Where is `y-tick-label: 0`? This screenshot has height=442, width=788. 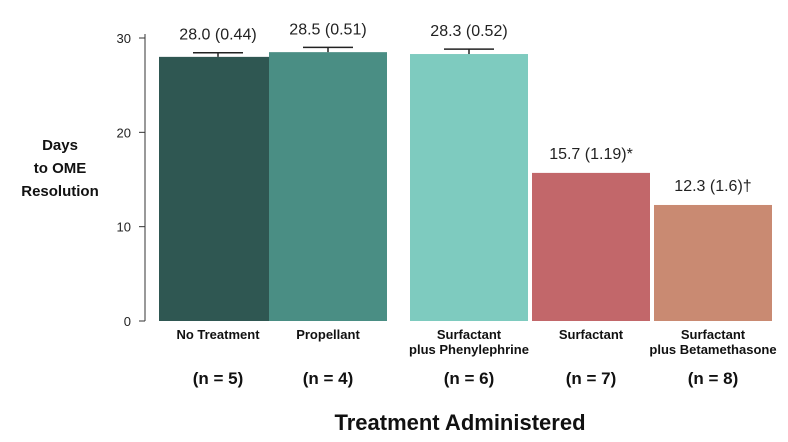 y-tick-label: 0 is located at coordinates (127, 321).